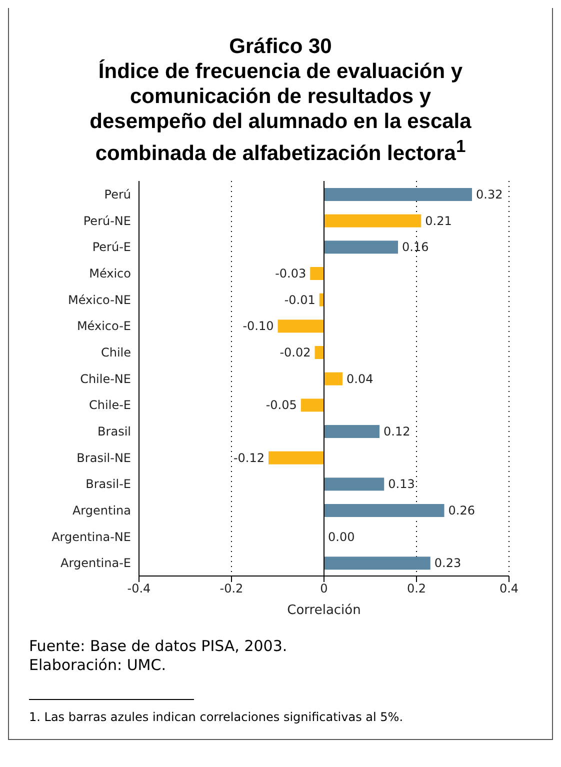  I want to click on data-label: 0.16, so click(415, 247).